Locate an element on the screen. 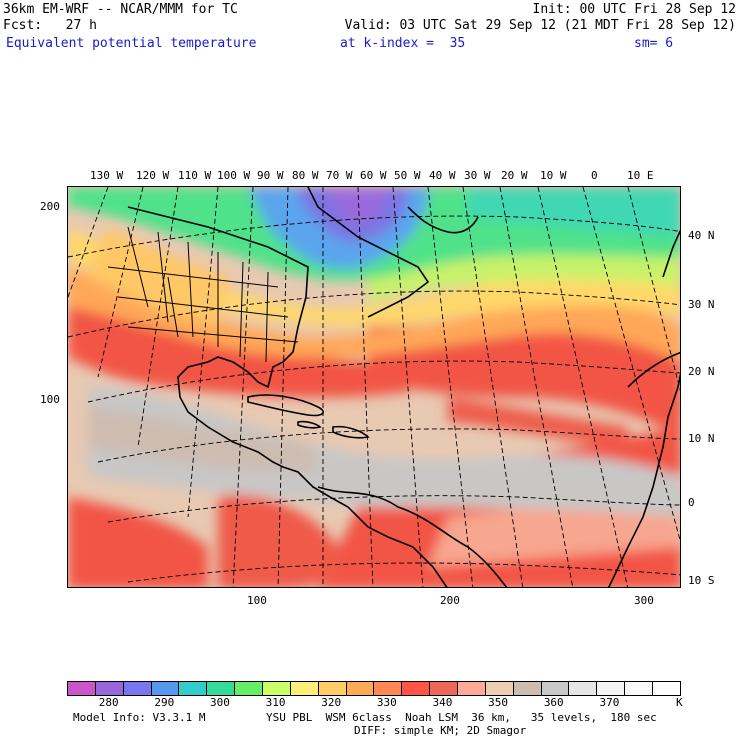 Image resolution: width=740 pixels, height=740 pixels. level-info: at k-index = 35 is located at coordinates (403, 43).